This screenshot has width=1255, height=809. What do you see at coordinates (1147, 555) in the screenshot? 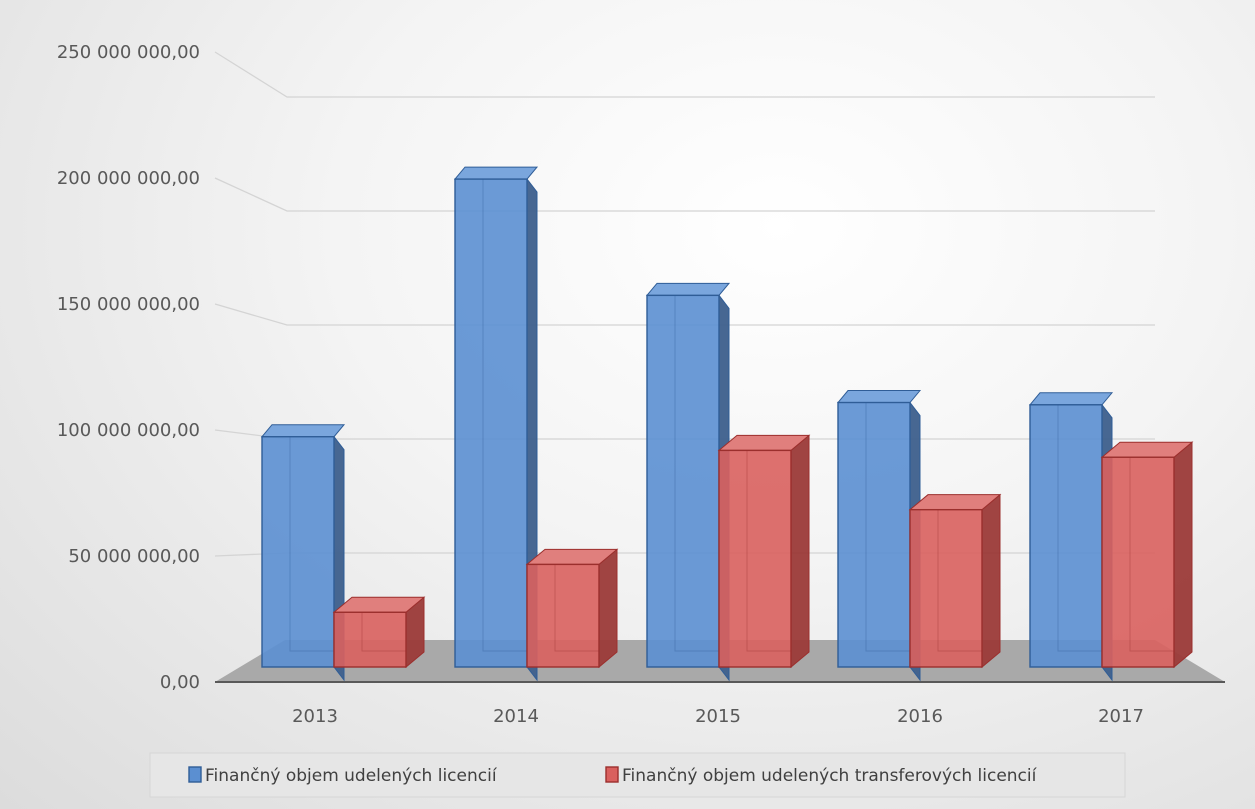
I see `bar-transferove-licencie-2017` at bounding box center [1147, 555].